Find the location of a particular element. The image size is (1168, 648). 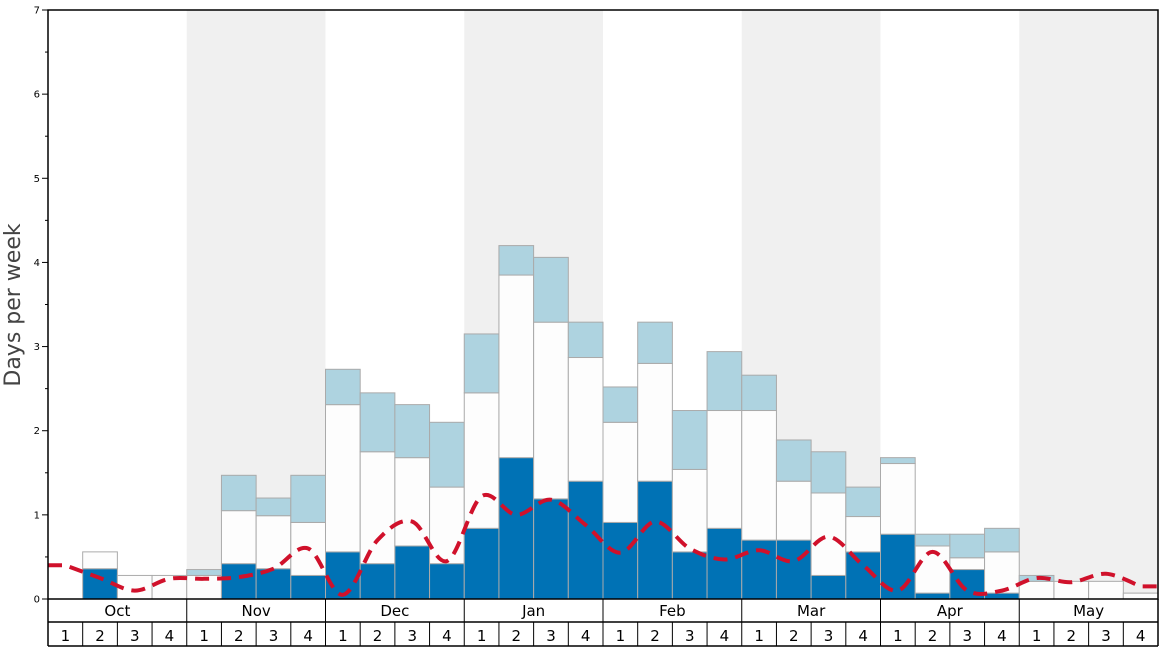

y-tick-label: 2 is located at coordinates (37, 431).